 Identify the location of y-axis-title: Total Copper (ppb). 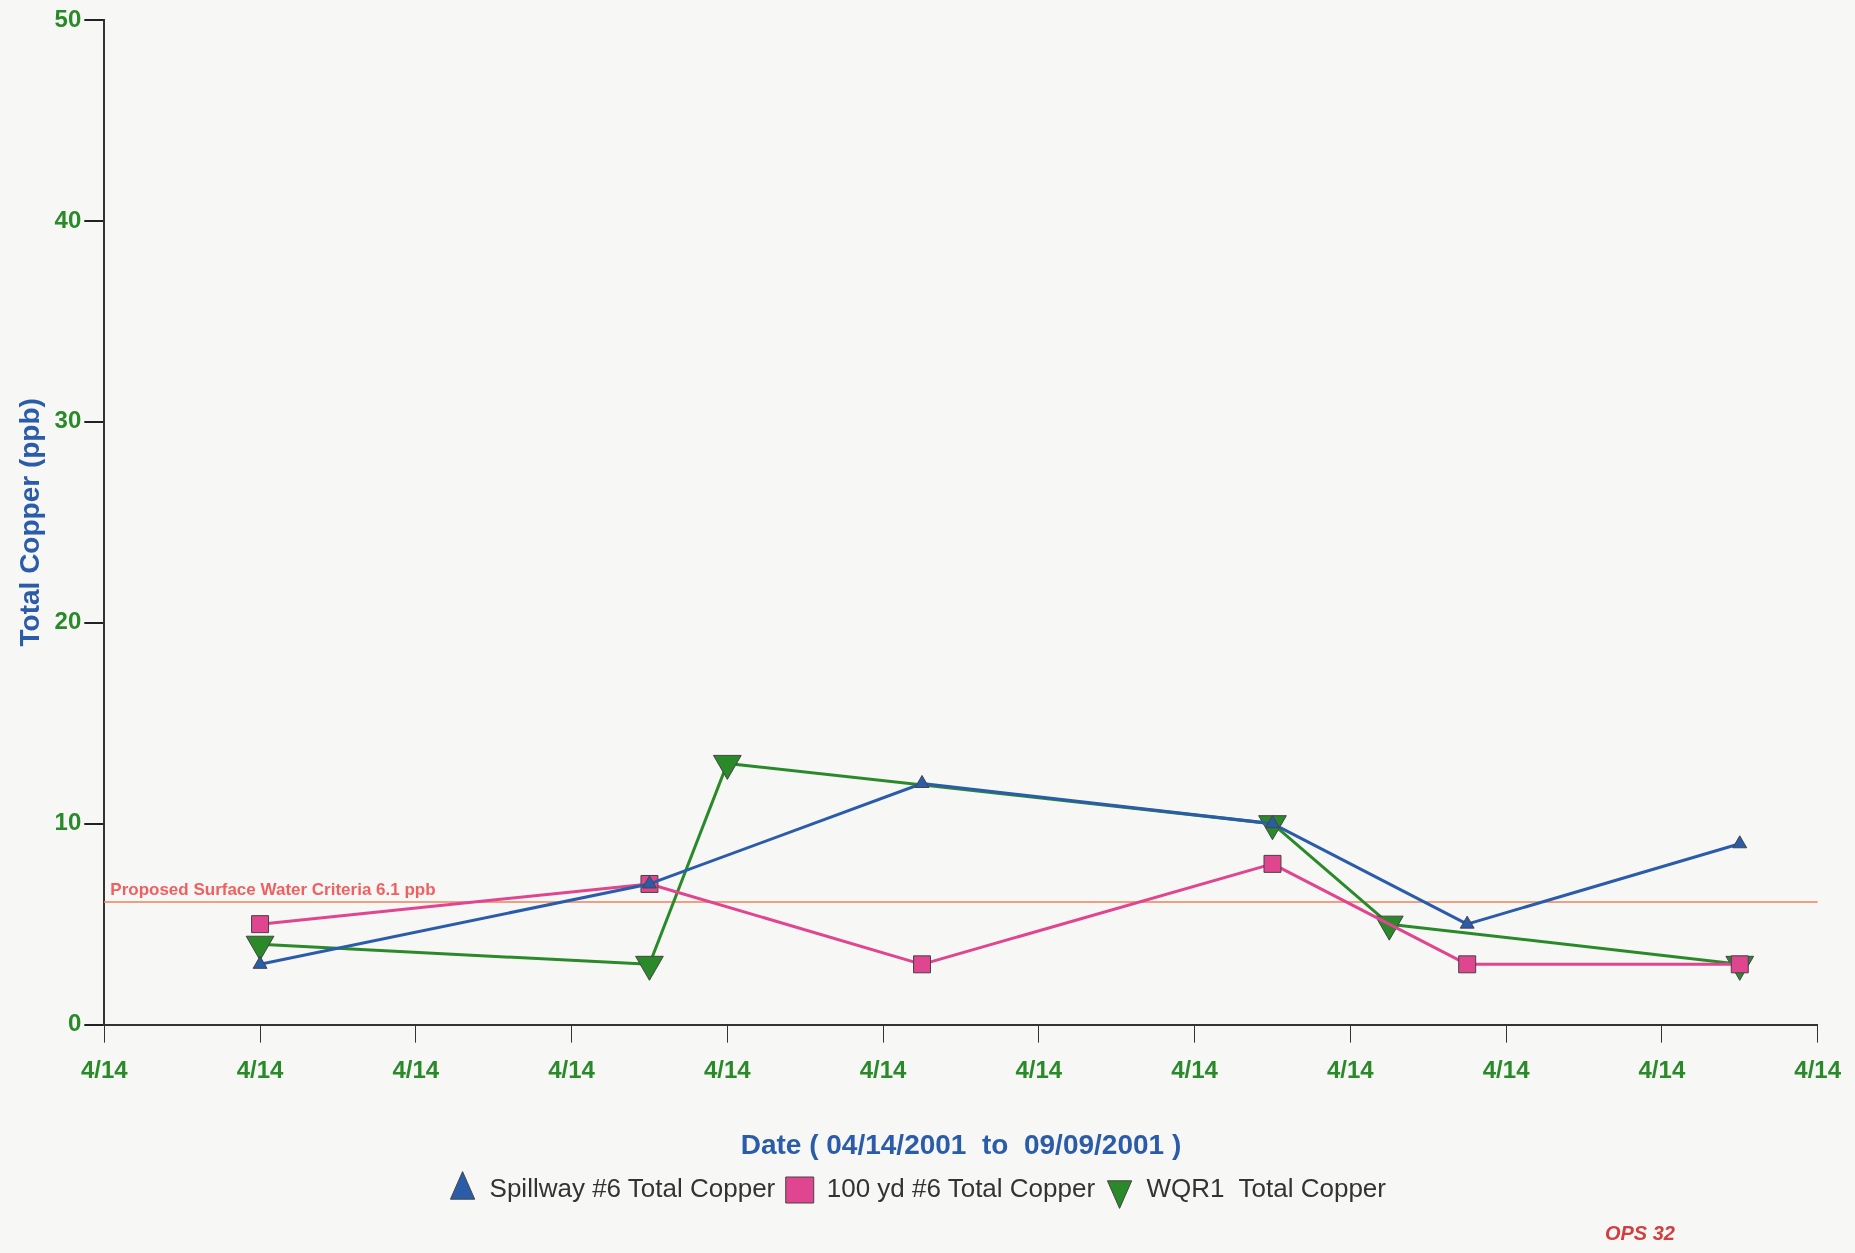
(29, 522).